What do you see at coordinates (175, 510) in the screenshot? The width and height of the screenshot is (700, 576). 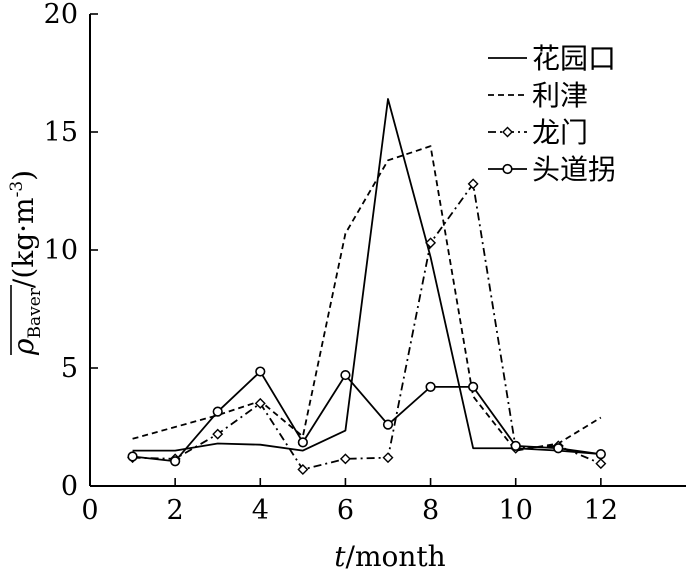 I see `x-tick-label: 2` at bounding box center [175, 510].